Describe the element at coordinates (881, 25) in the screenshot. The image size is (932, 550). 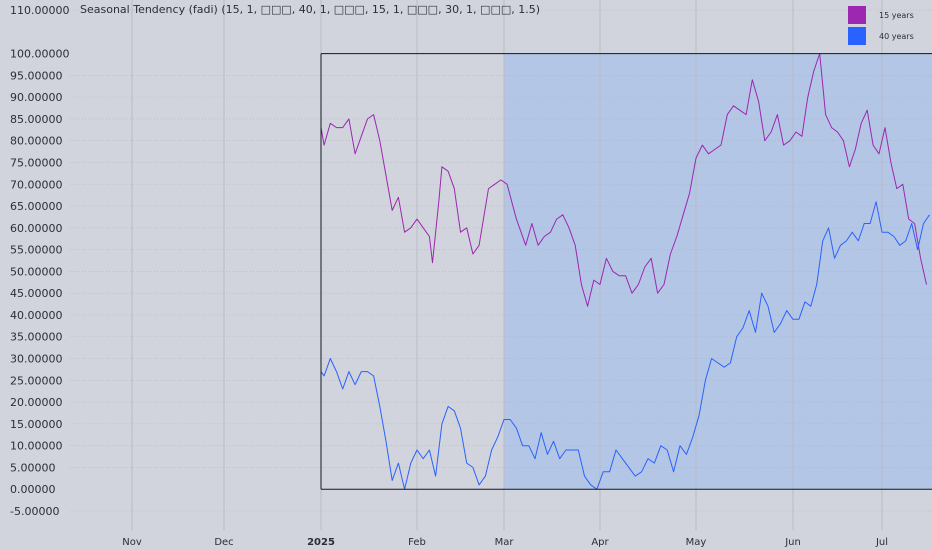
I see `legend: 15 years 40 years` at that location.